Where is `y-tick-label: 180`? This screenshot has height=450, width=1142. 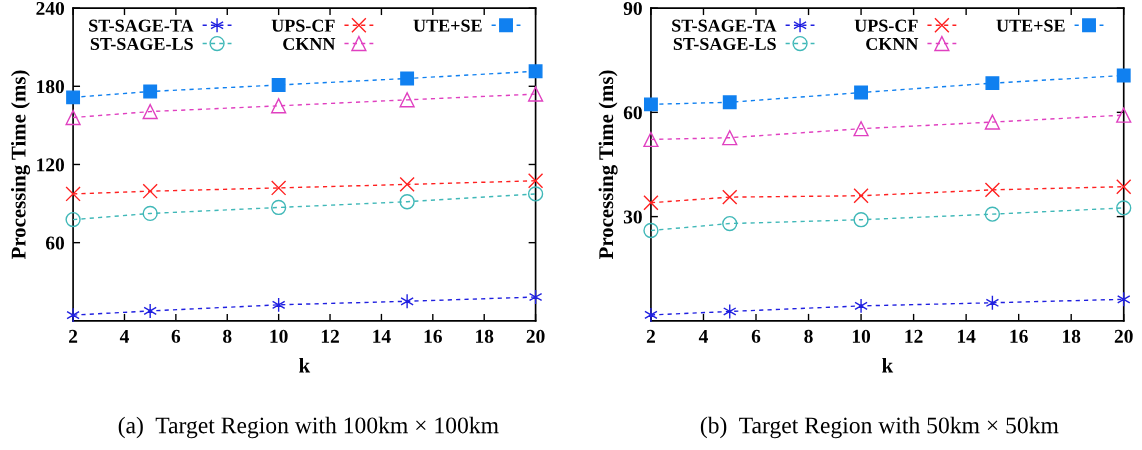
y-tick-label: 180 is located at coordinates (51, 87).